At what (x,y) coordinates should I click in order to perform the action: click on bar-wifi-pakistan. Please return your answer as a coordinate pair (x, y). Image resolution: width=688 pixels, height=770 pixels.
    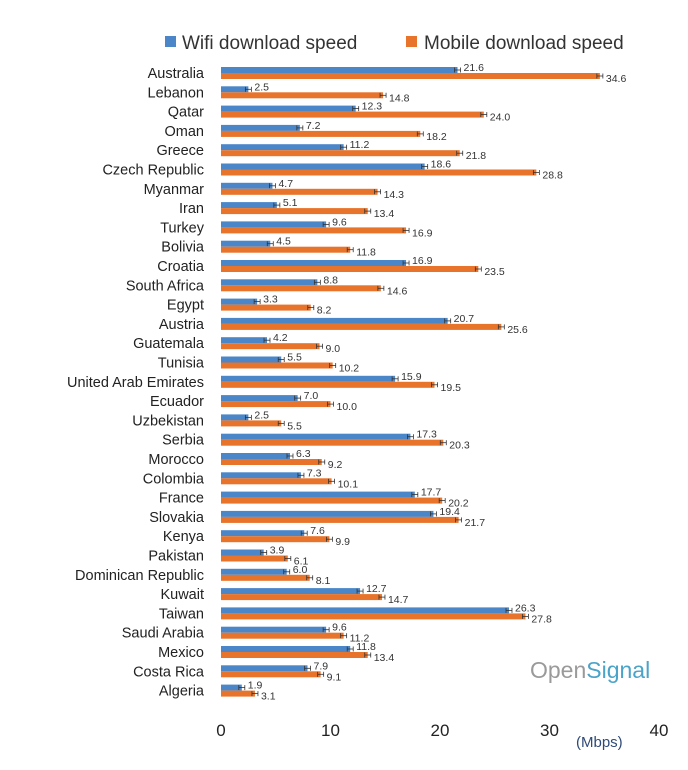
    Looking at the image, I should click on (242, 552).